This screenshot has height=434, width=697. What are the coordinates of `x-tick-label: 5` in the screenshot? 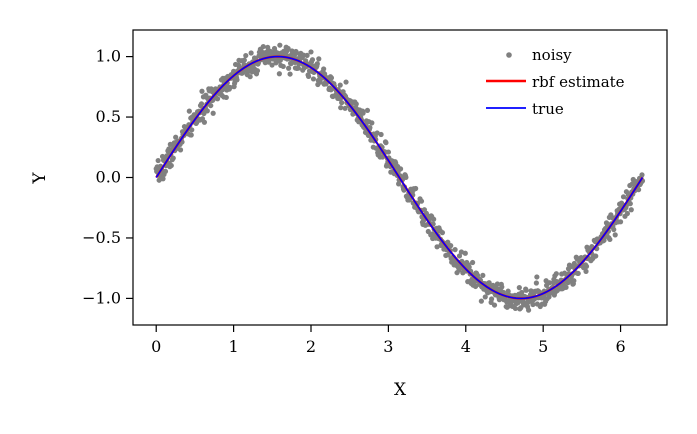 It's located at (543, 346).